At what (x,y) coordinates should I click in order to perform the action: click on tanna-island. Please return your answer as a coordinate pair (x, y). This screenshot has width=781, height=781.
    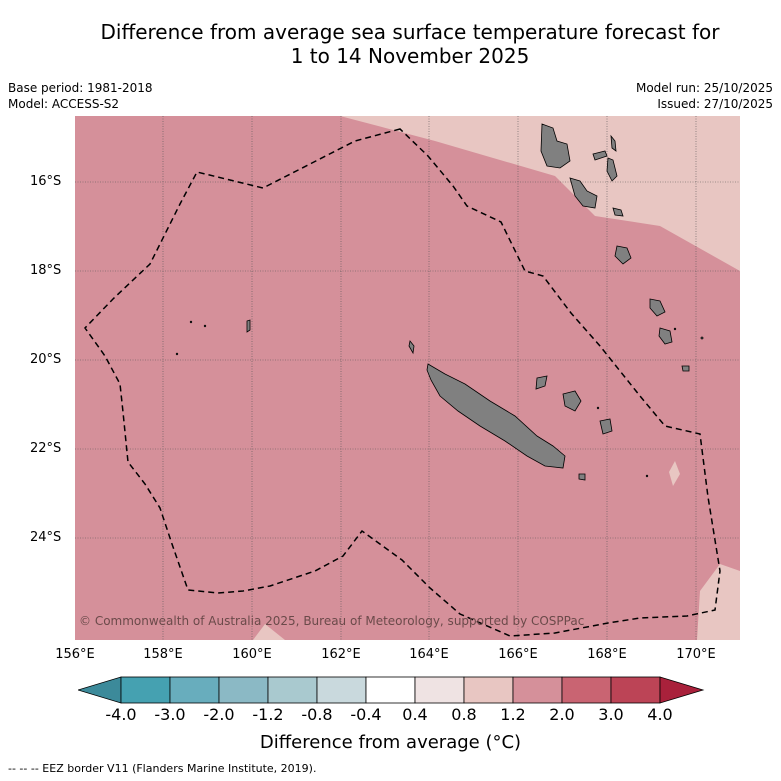
    Looking at the image, I should click on (665, 336).